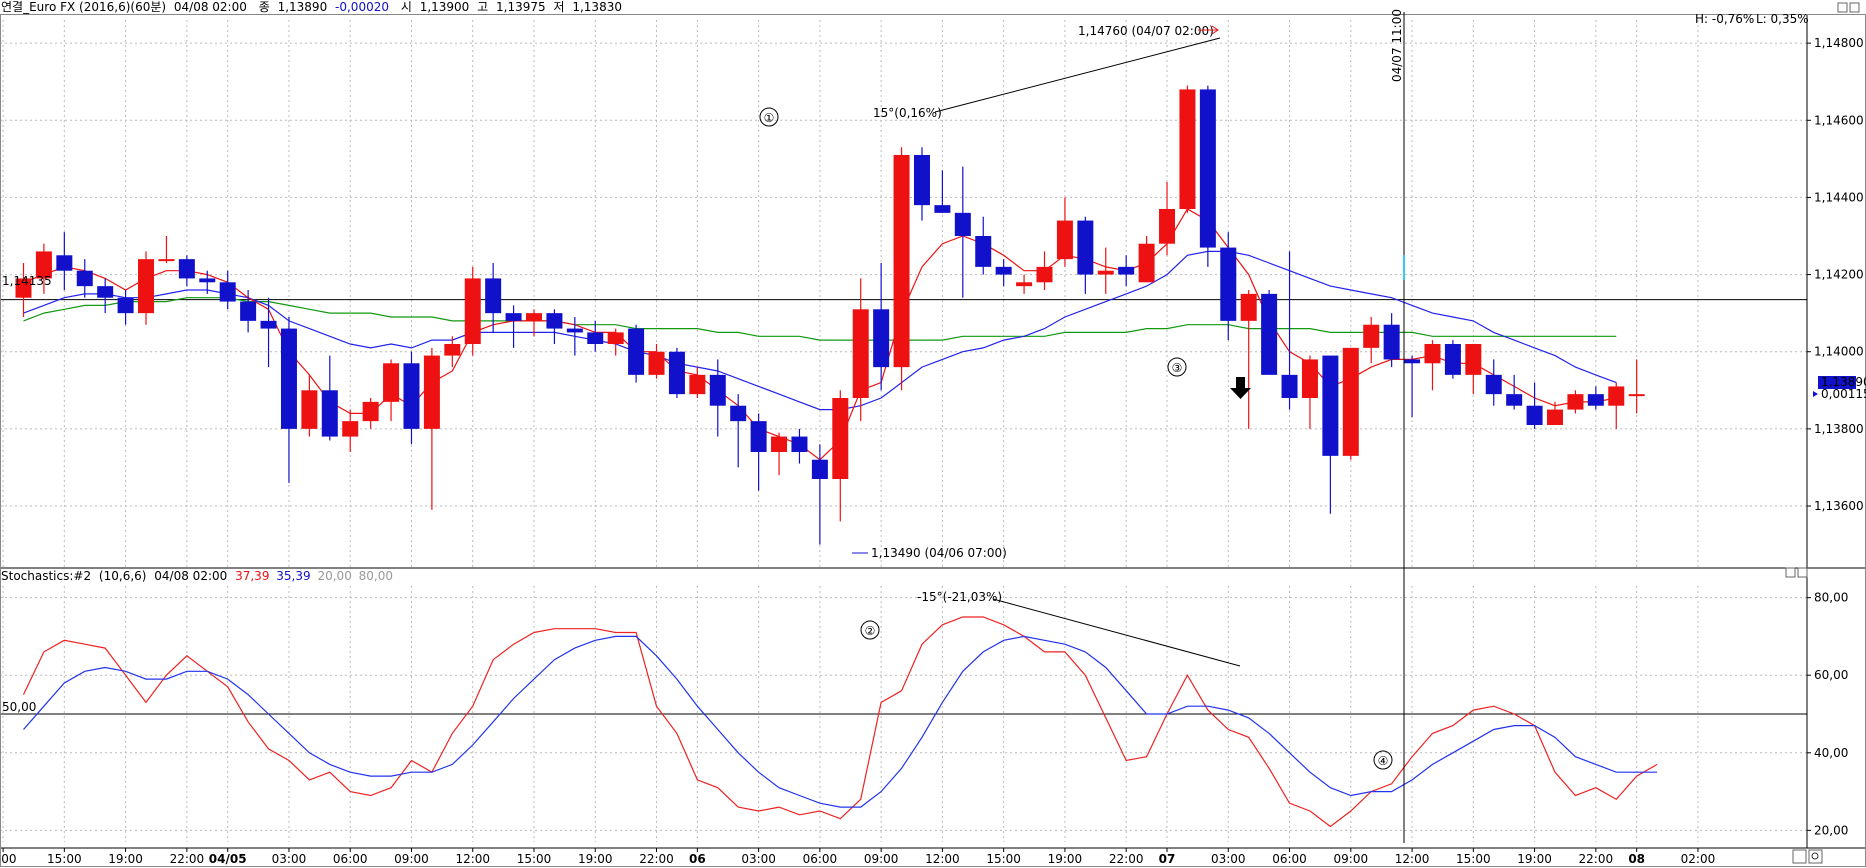 The image size is (1866, 868). What do you see at coordinates (19, 707) in the screenshot?
I see `hline-stoch-label: 50,00` at bounding box center [19, 707].